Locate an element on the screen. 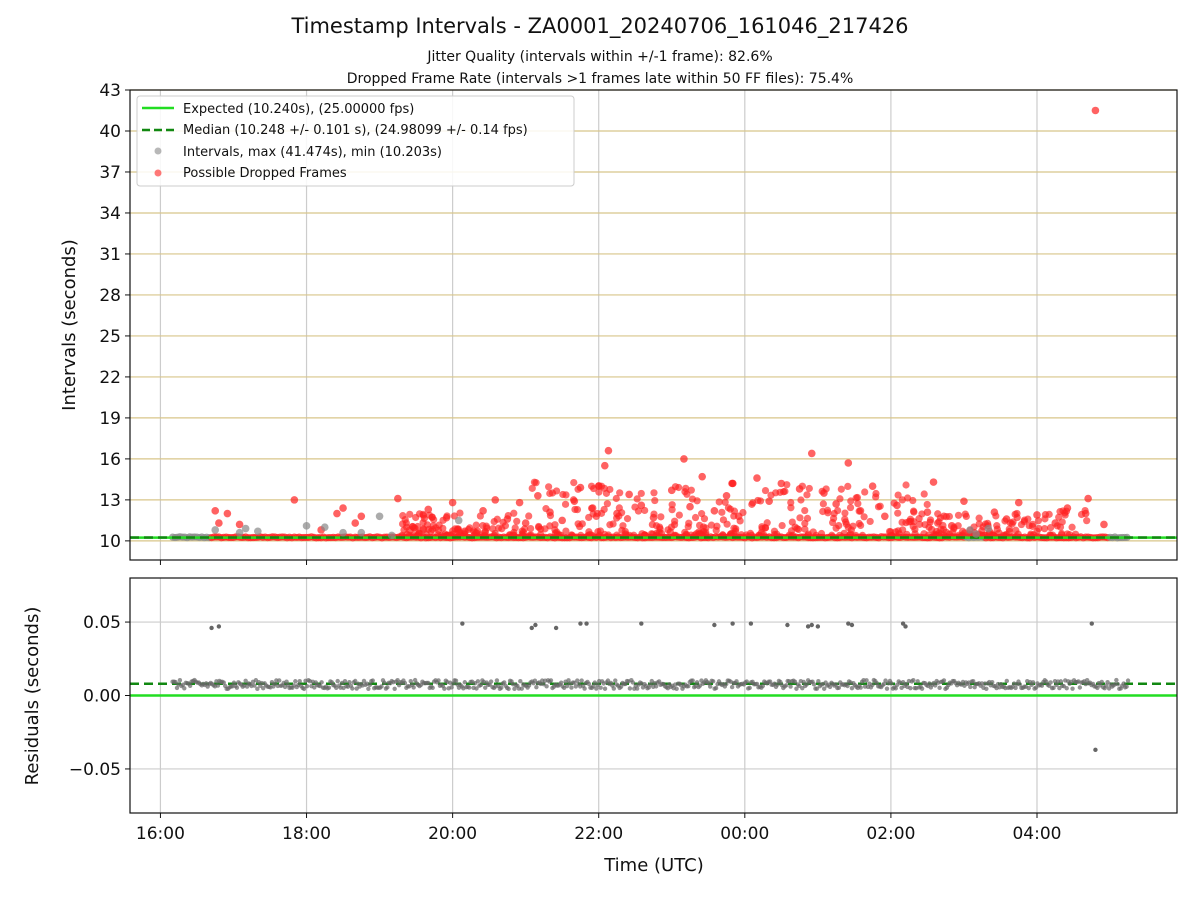  legend-intervals-swatch is located at coordinates (158, 151).